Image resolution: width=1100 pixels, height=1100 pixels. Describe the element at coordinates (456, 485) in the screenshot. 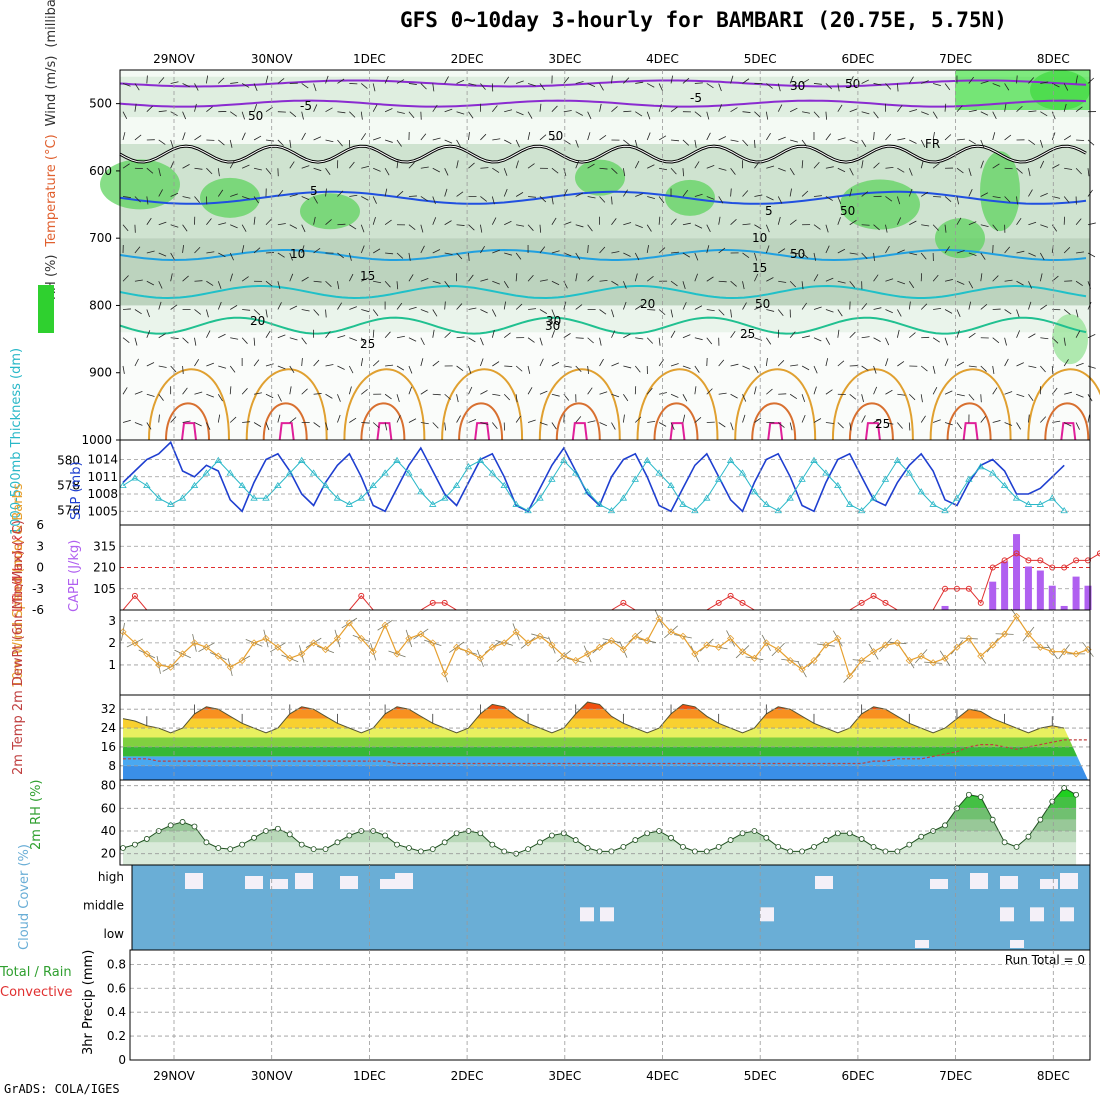

I see `thickness-point` at that location.